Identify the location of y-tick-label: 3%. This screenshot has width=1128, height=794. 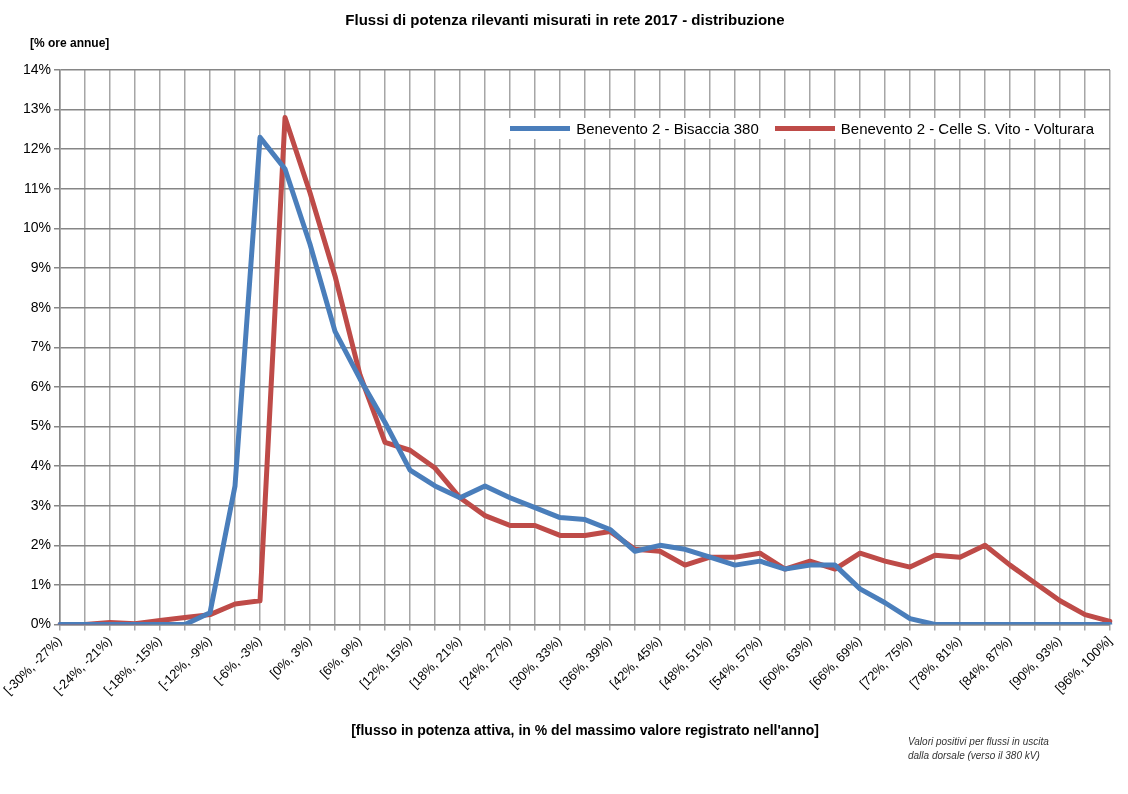
(41, 504).